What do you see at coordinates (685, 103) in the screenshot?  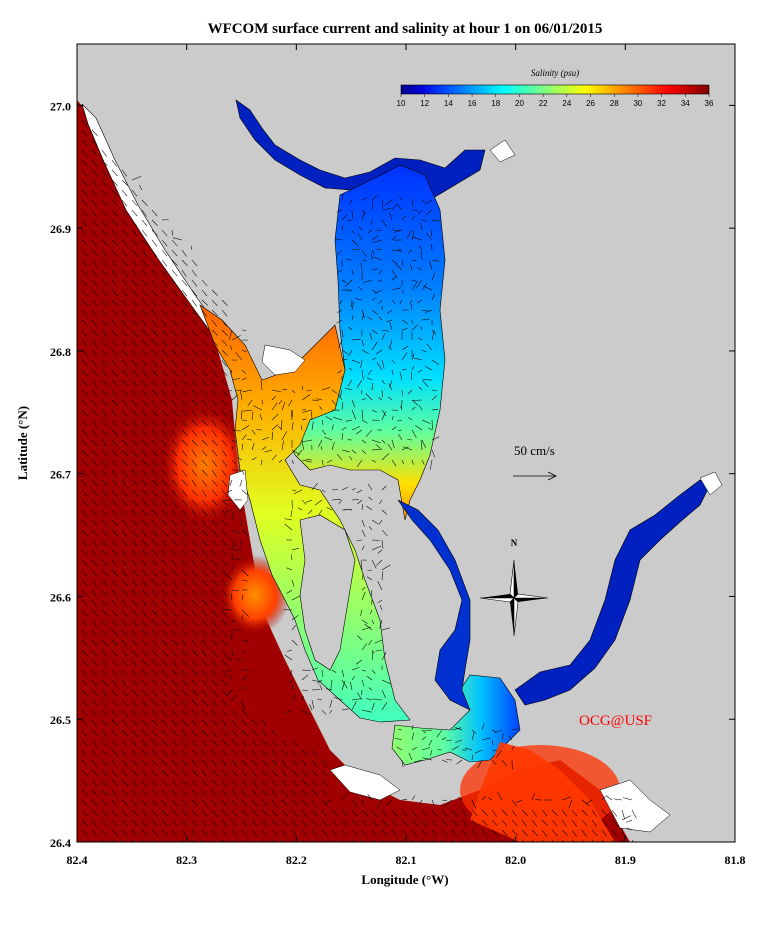 I see `colorbar-tick-label: 34` at bounding box center [685, 103].